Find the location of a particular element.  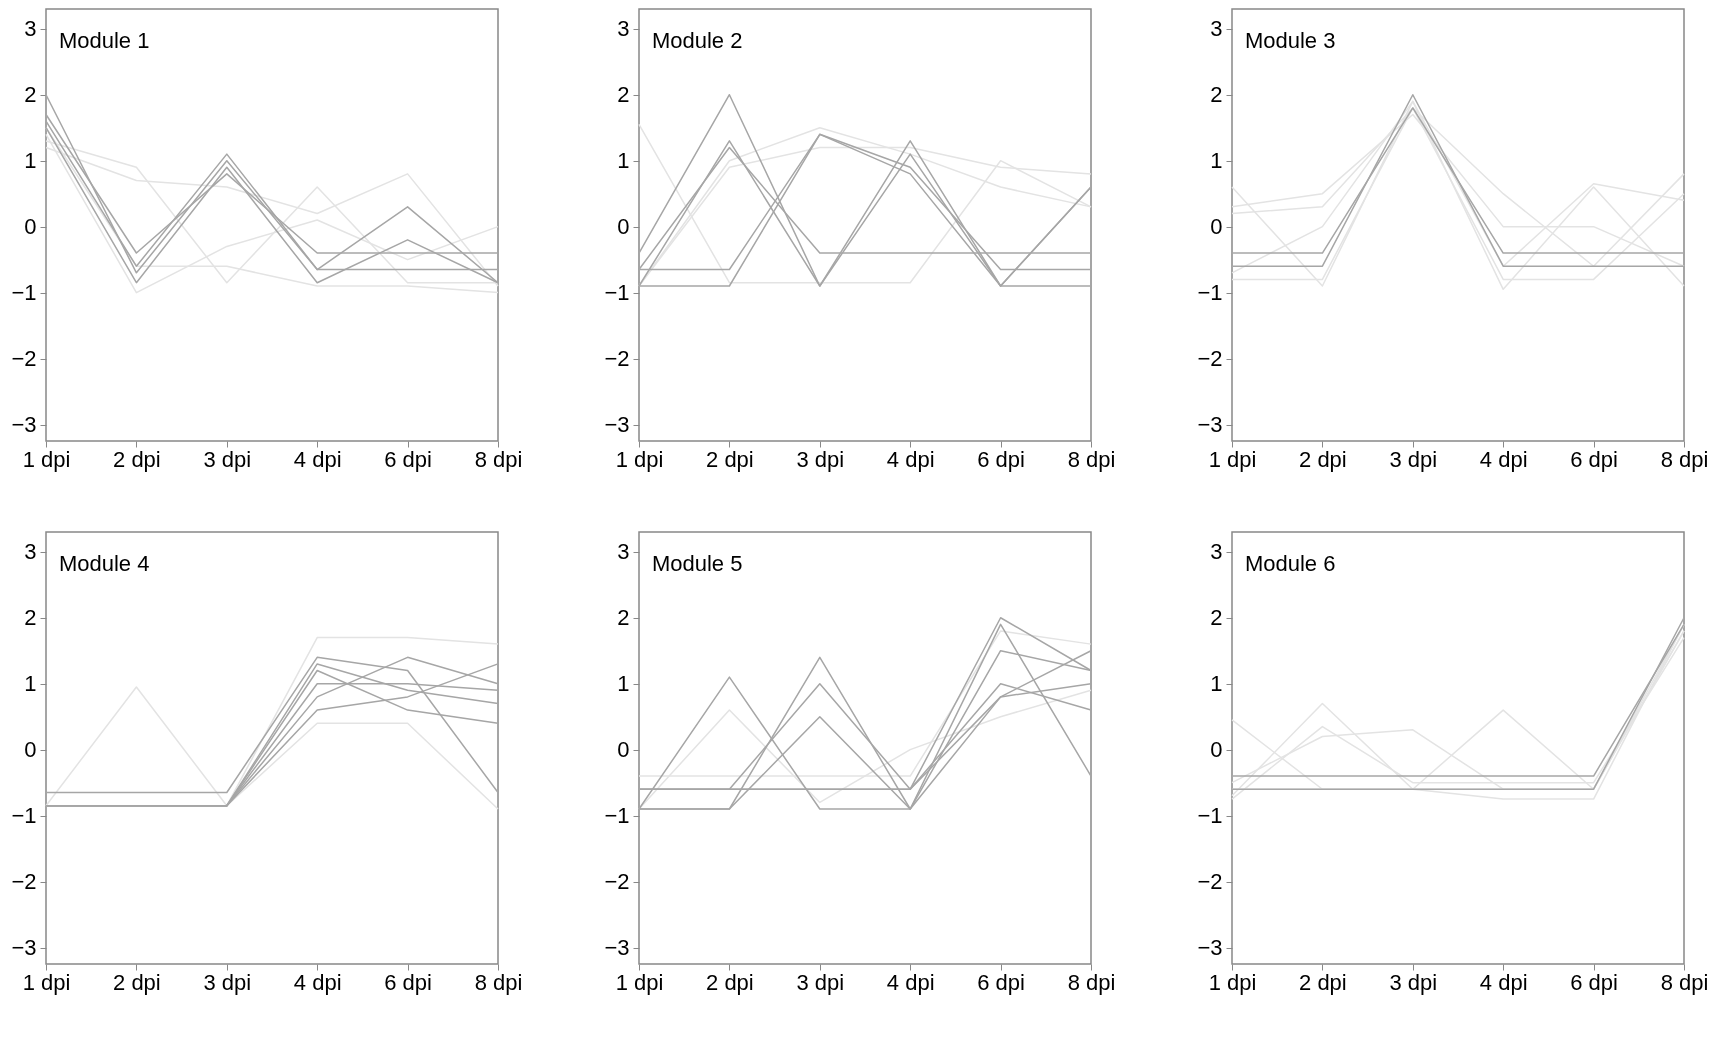

text: Module 3 is located at coordinates (1290, 40).